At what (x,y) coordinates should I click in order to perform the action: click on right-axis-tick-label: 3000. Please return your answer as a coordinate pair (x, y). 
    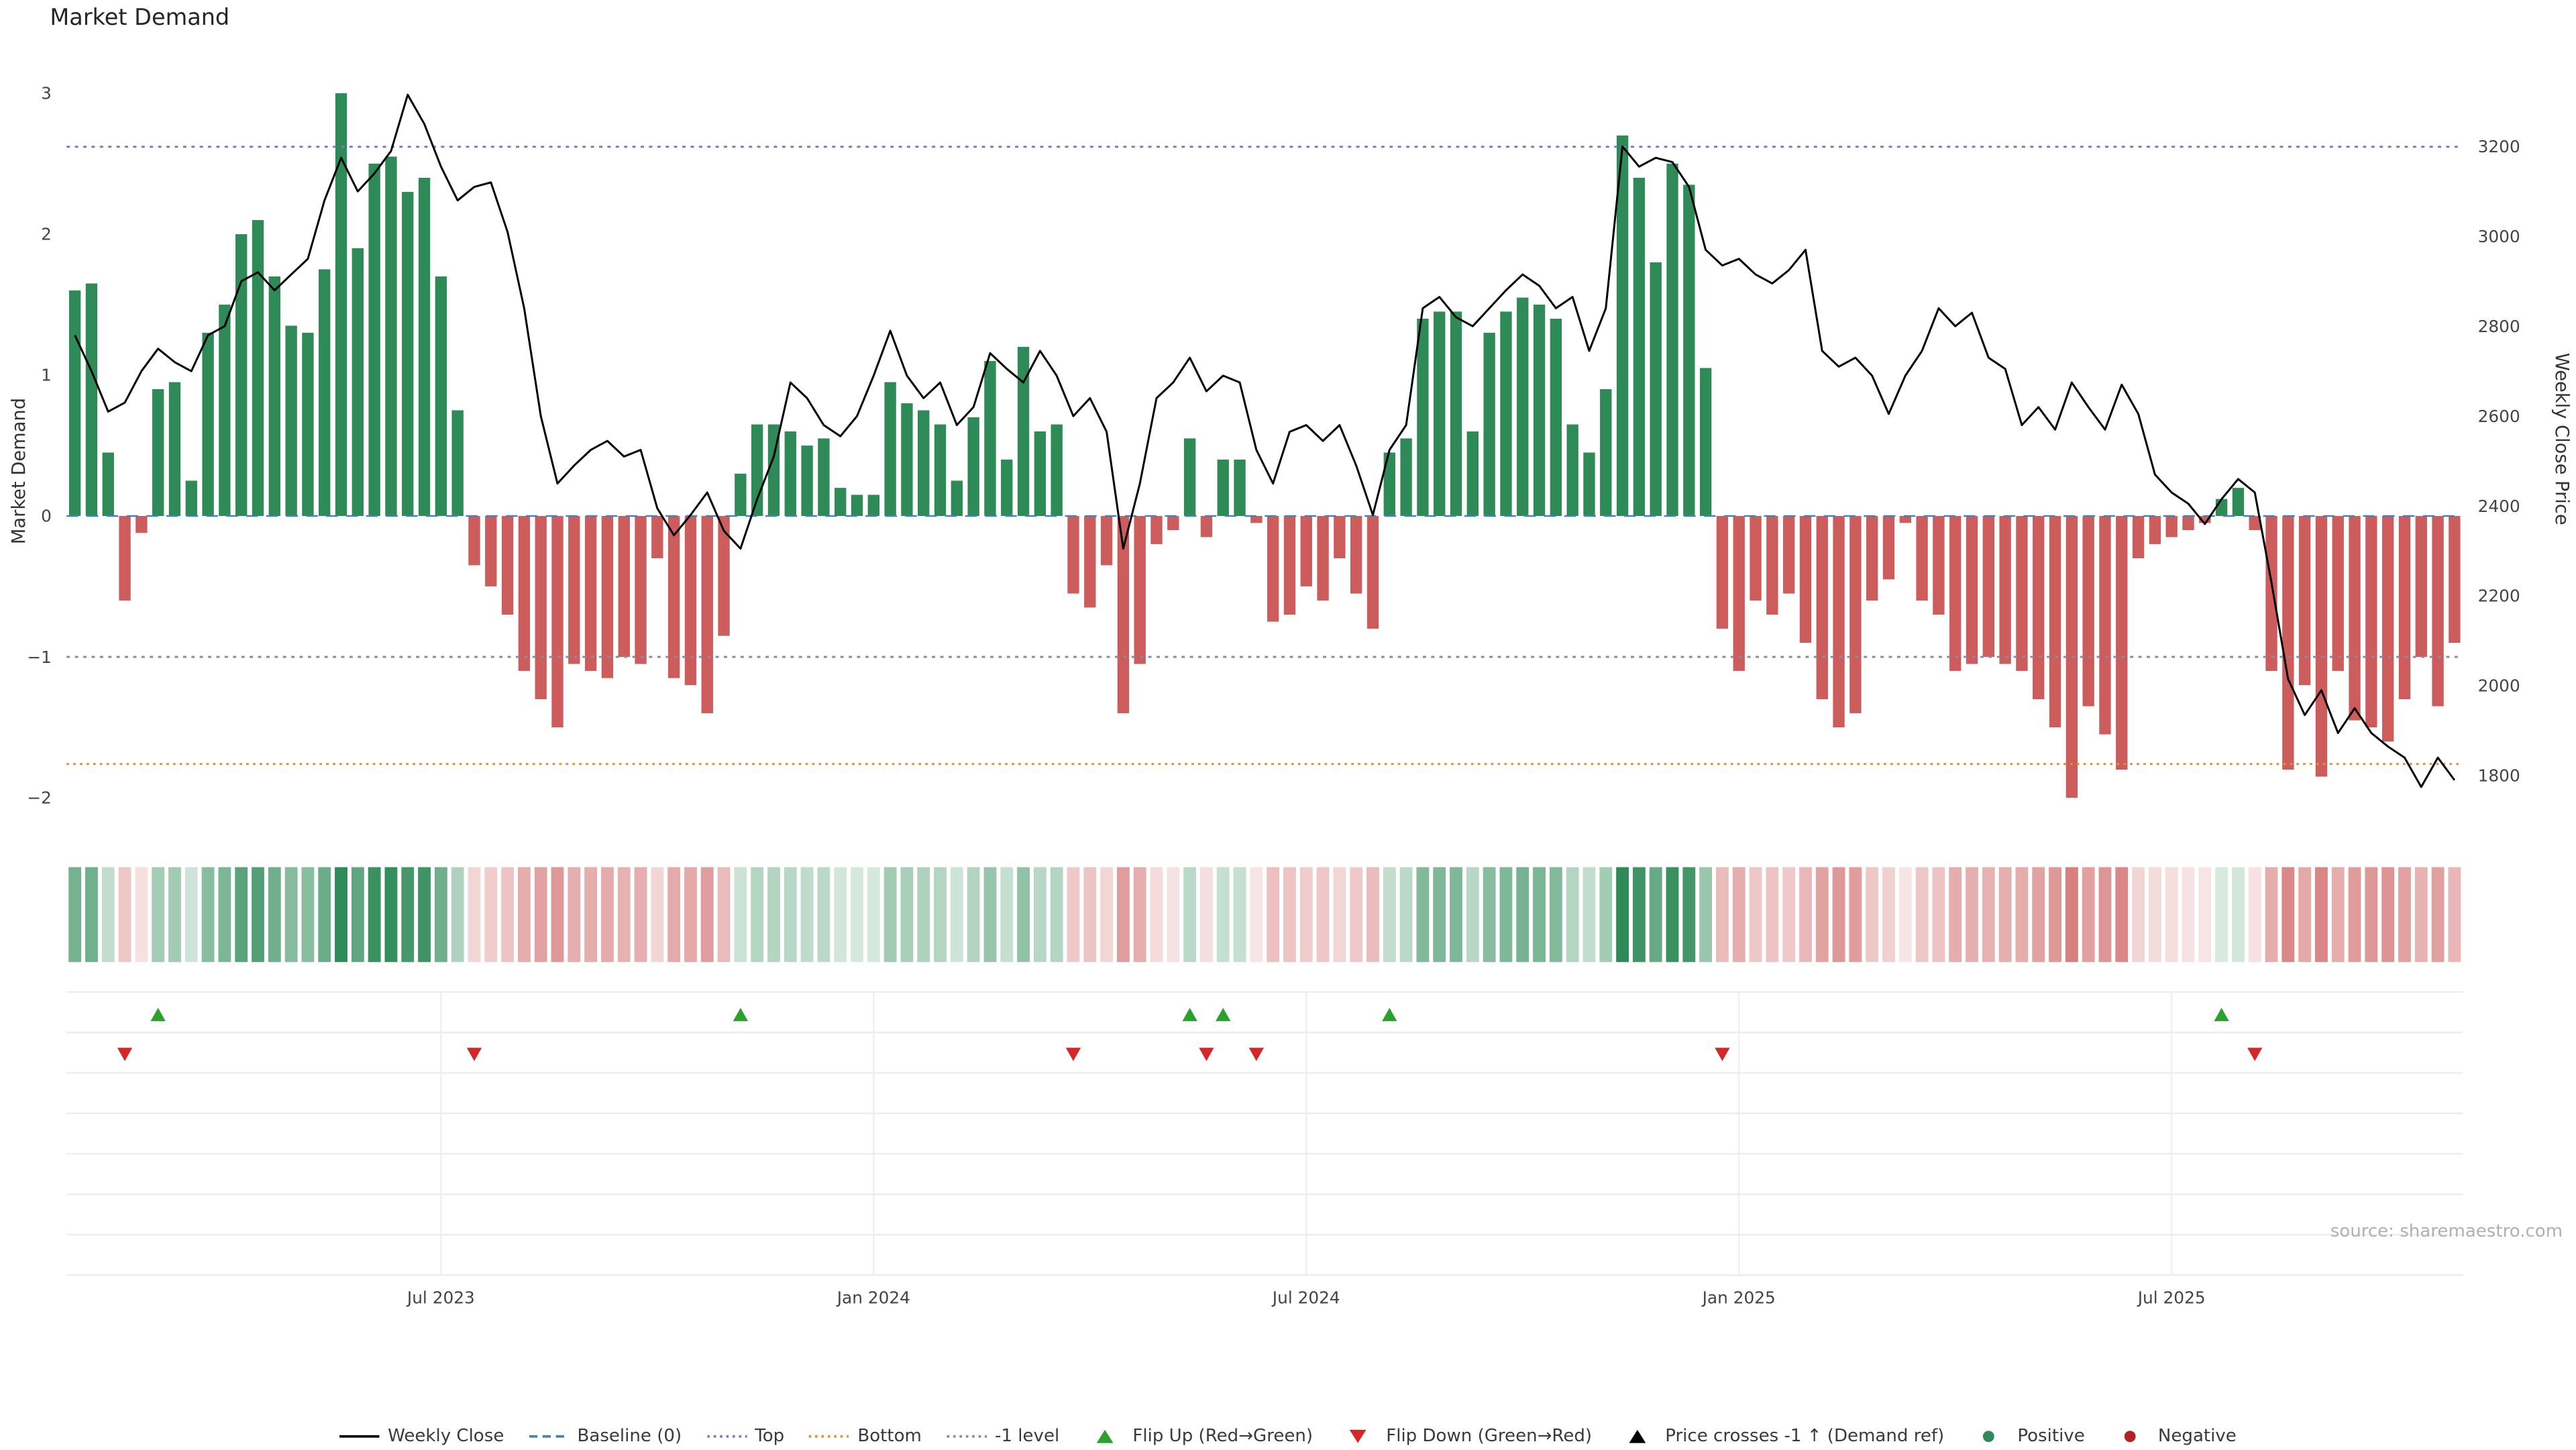
    Looking at the image, I should click on (2499, 236).